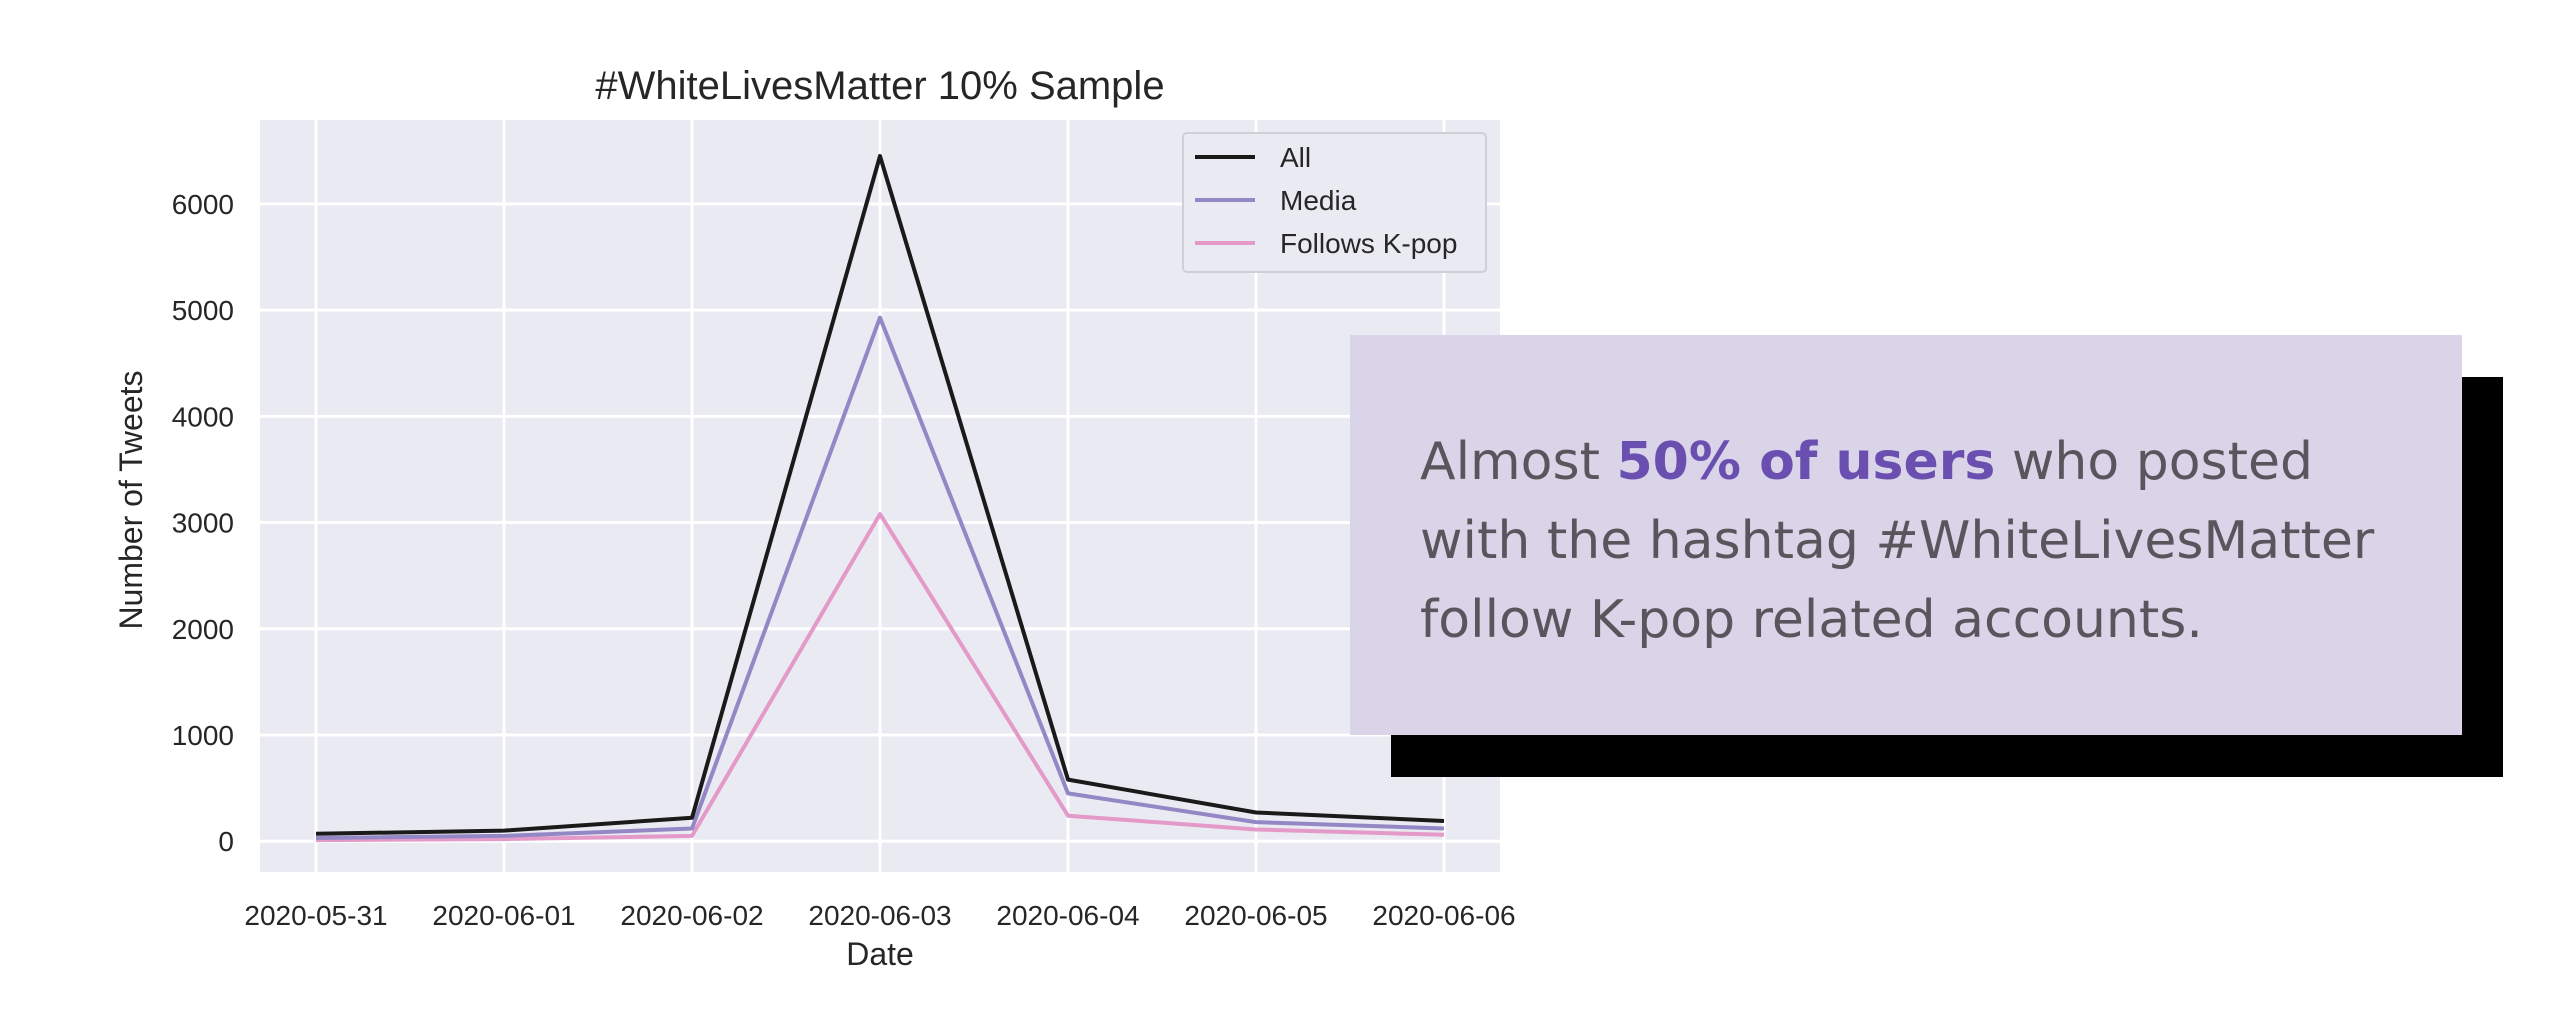  Describe the element at coordinates (203, 204) in the screenshot. I see `y-tick-label: 6000` at that location.